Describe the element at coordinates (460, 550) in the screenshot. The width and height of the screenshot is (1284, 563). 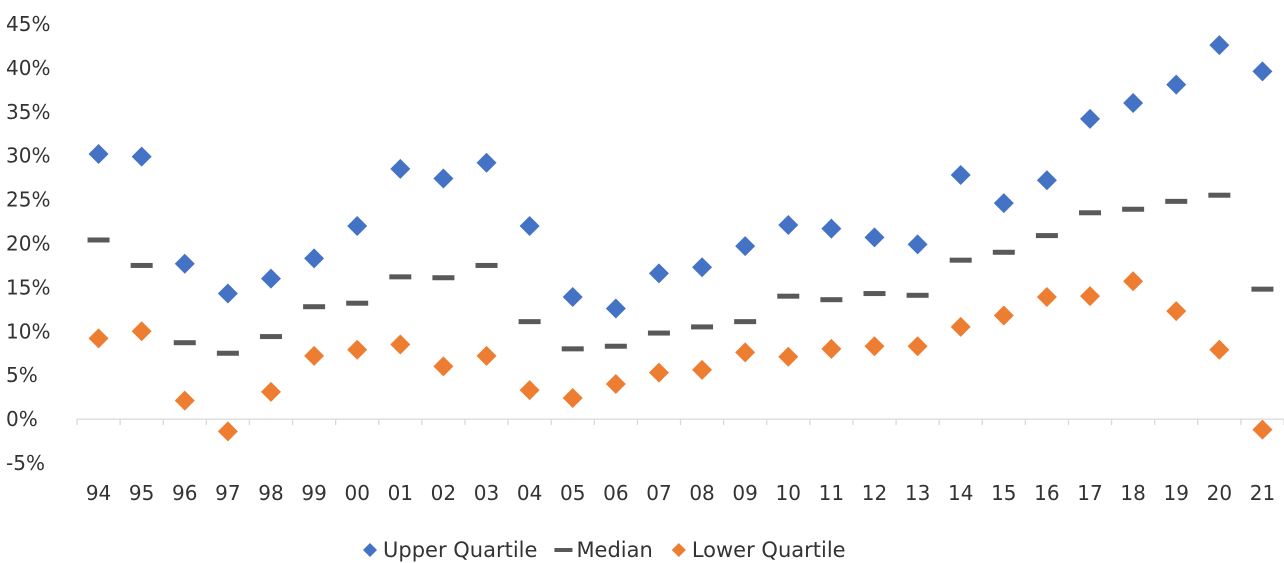
I see `legend-label: Upper Quartile` at that location.